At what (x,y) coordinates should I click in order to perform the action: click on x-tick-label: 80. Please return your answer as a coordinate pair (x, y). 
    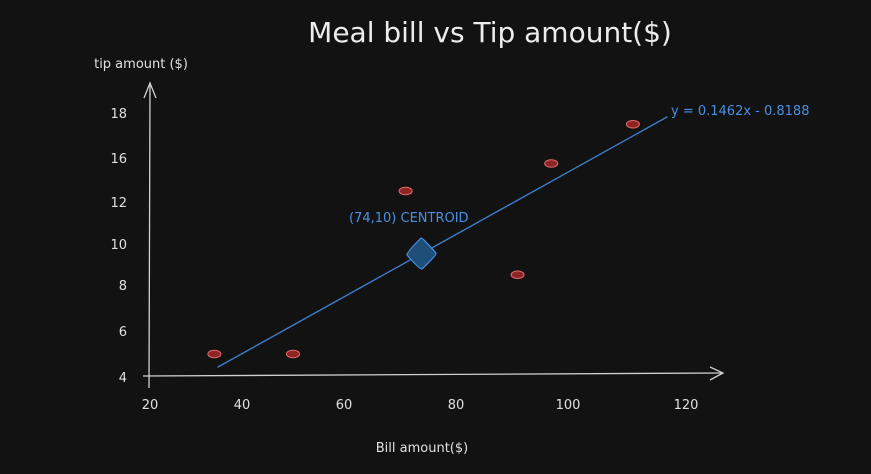
    Looking at the image, I should click on (456, 405).